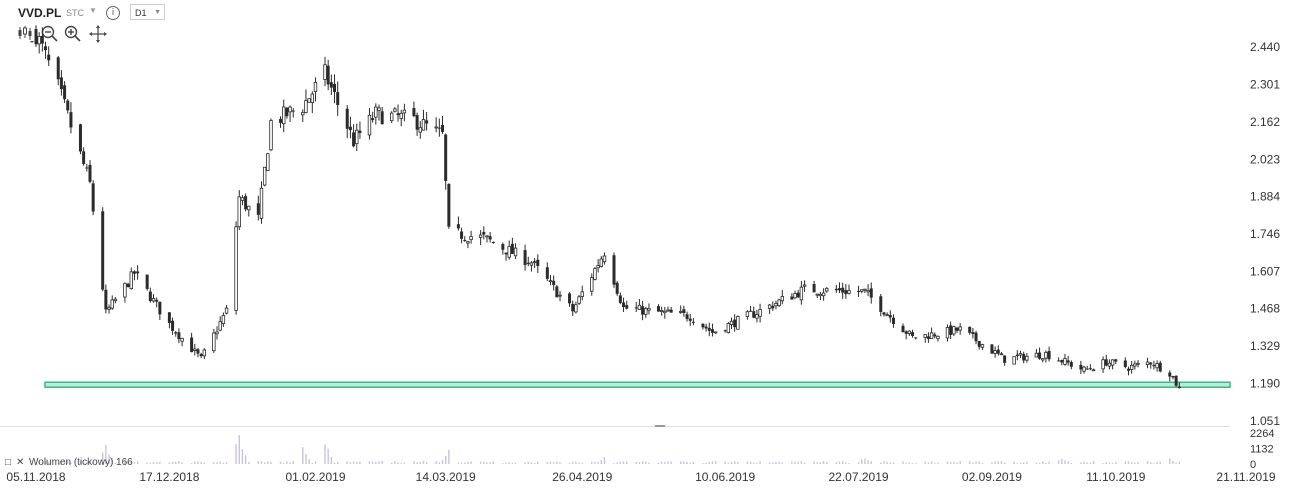 The image size is (1300, 490). I want to click on y-tick-label: 2.440, so click(1265, 47).